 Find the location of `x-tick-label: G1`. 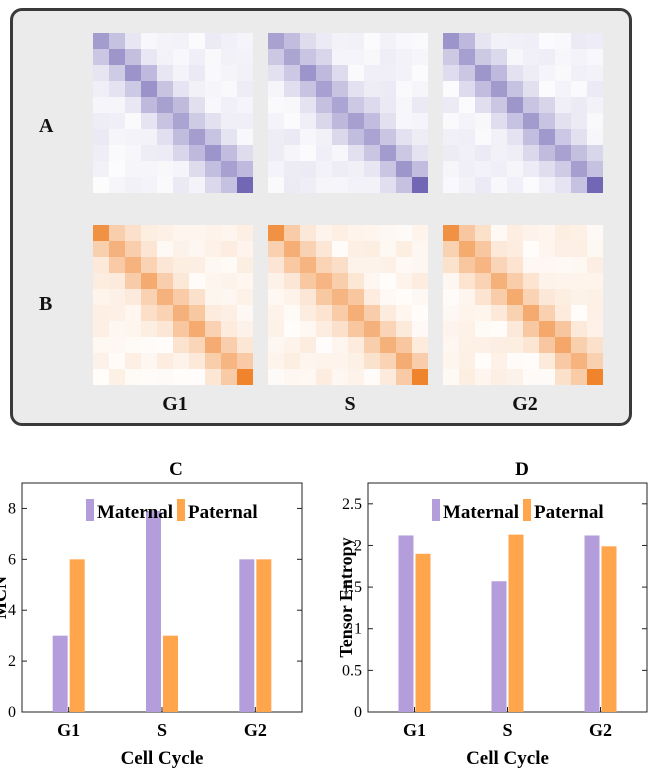

x-tick-label: G1 is located at coordinates (414, 730).